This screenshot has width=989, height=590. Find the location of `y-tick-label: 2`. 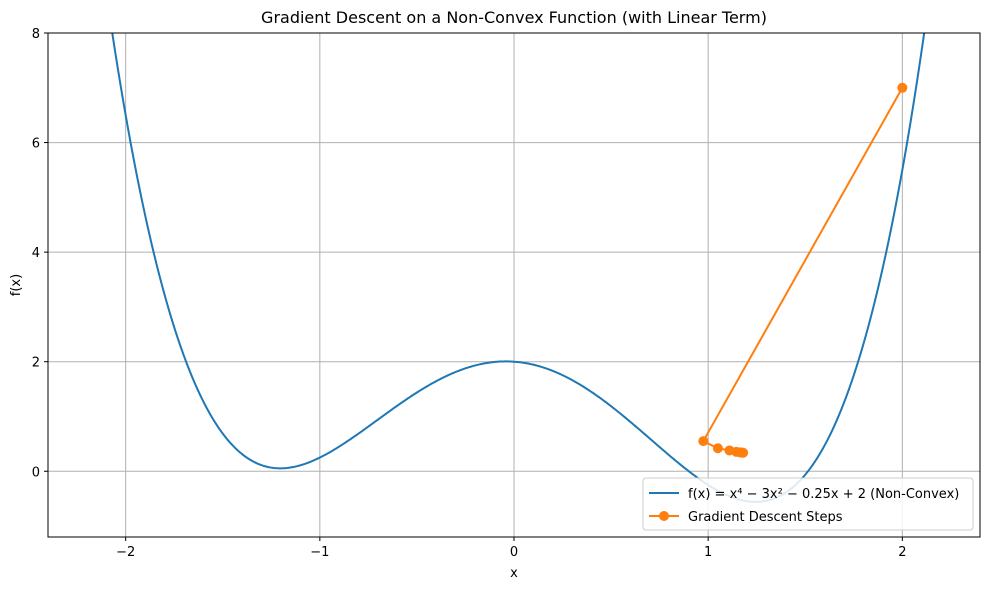

y-tick-label: 2 is located at coordinates (36, 363).